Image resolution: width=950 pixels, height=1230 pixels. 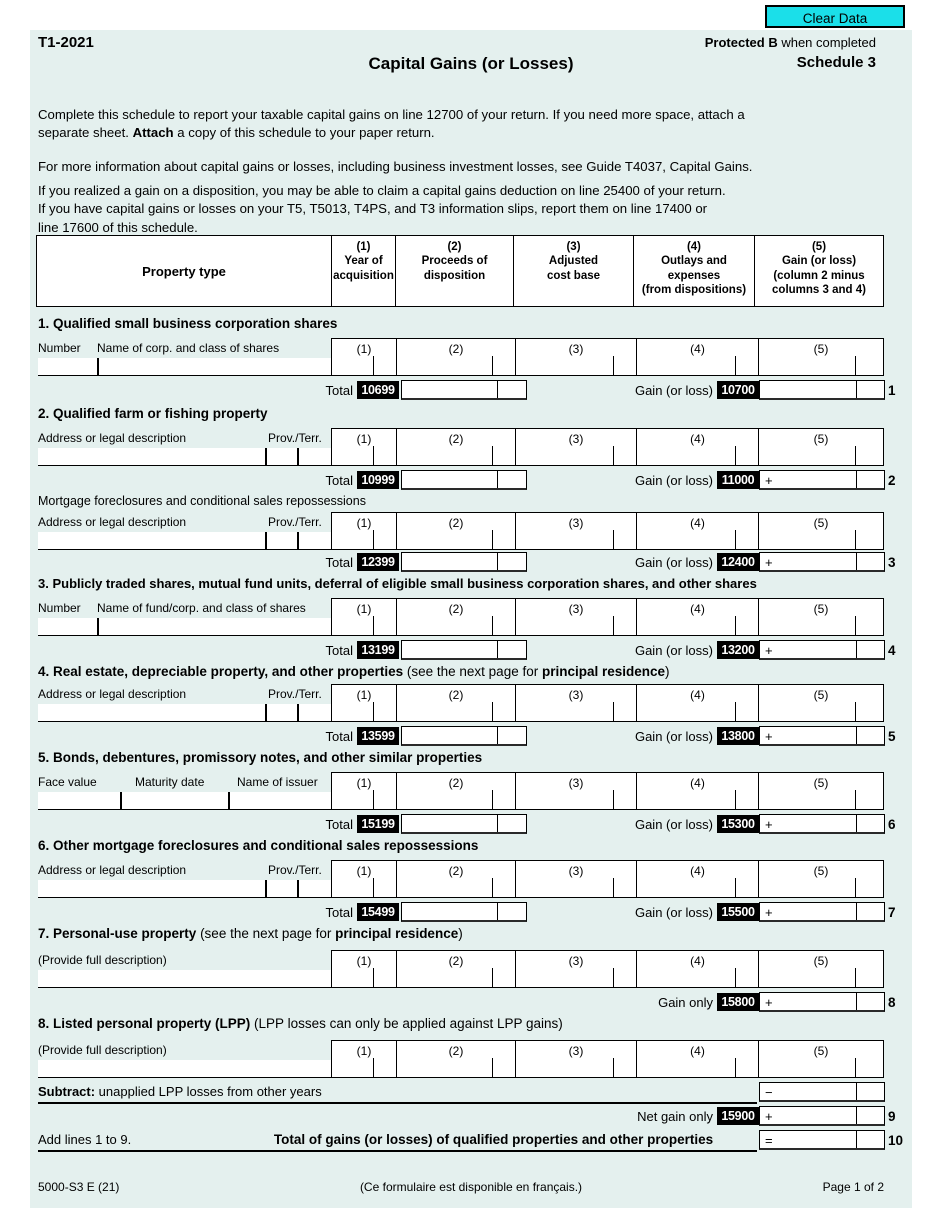 What do you see at coordinates (822, 1092) in the screenshot?
I see `lpp-losses-amount-field: −` at bounding box center [822, 1092].